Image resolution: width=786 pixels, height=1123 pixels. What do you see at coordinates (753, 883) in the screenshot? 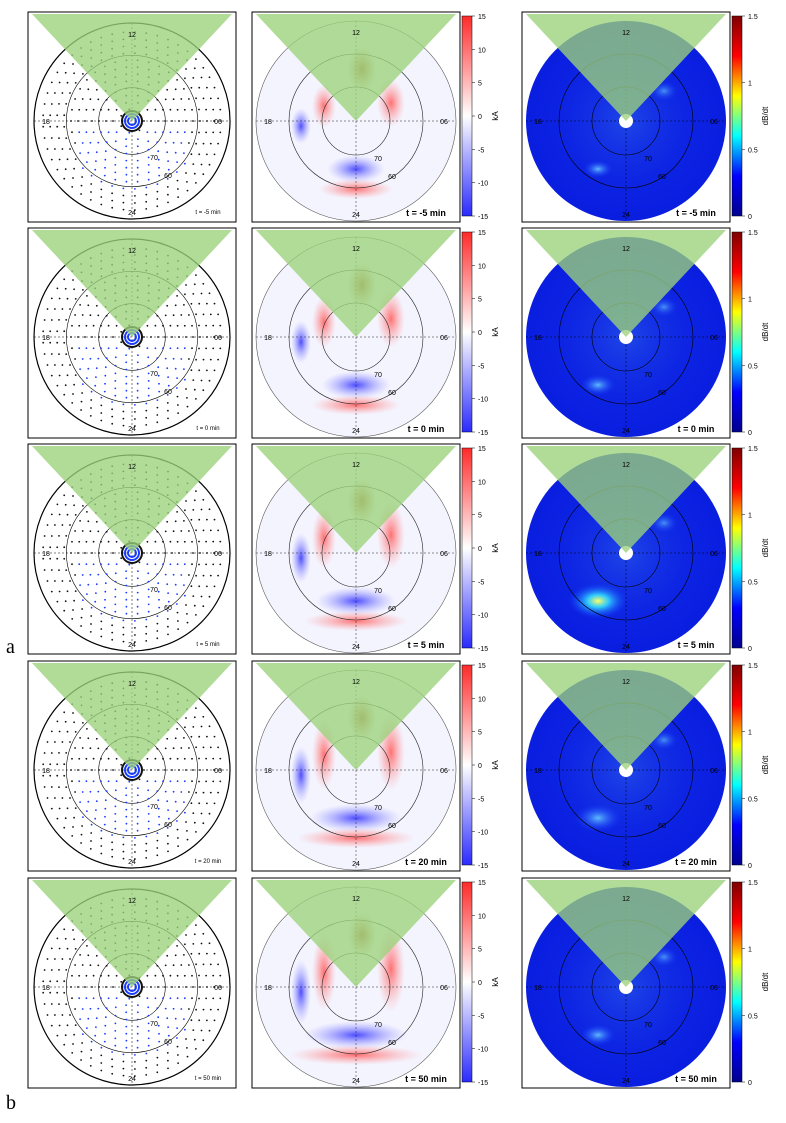
I see `dbdt-panel-colorbar-ticklabel-0: 1.5` at bounding box center [753, 883].